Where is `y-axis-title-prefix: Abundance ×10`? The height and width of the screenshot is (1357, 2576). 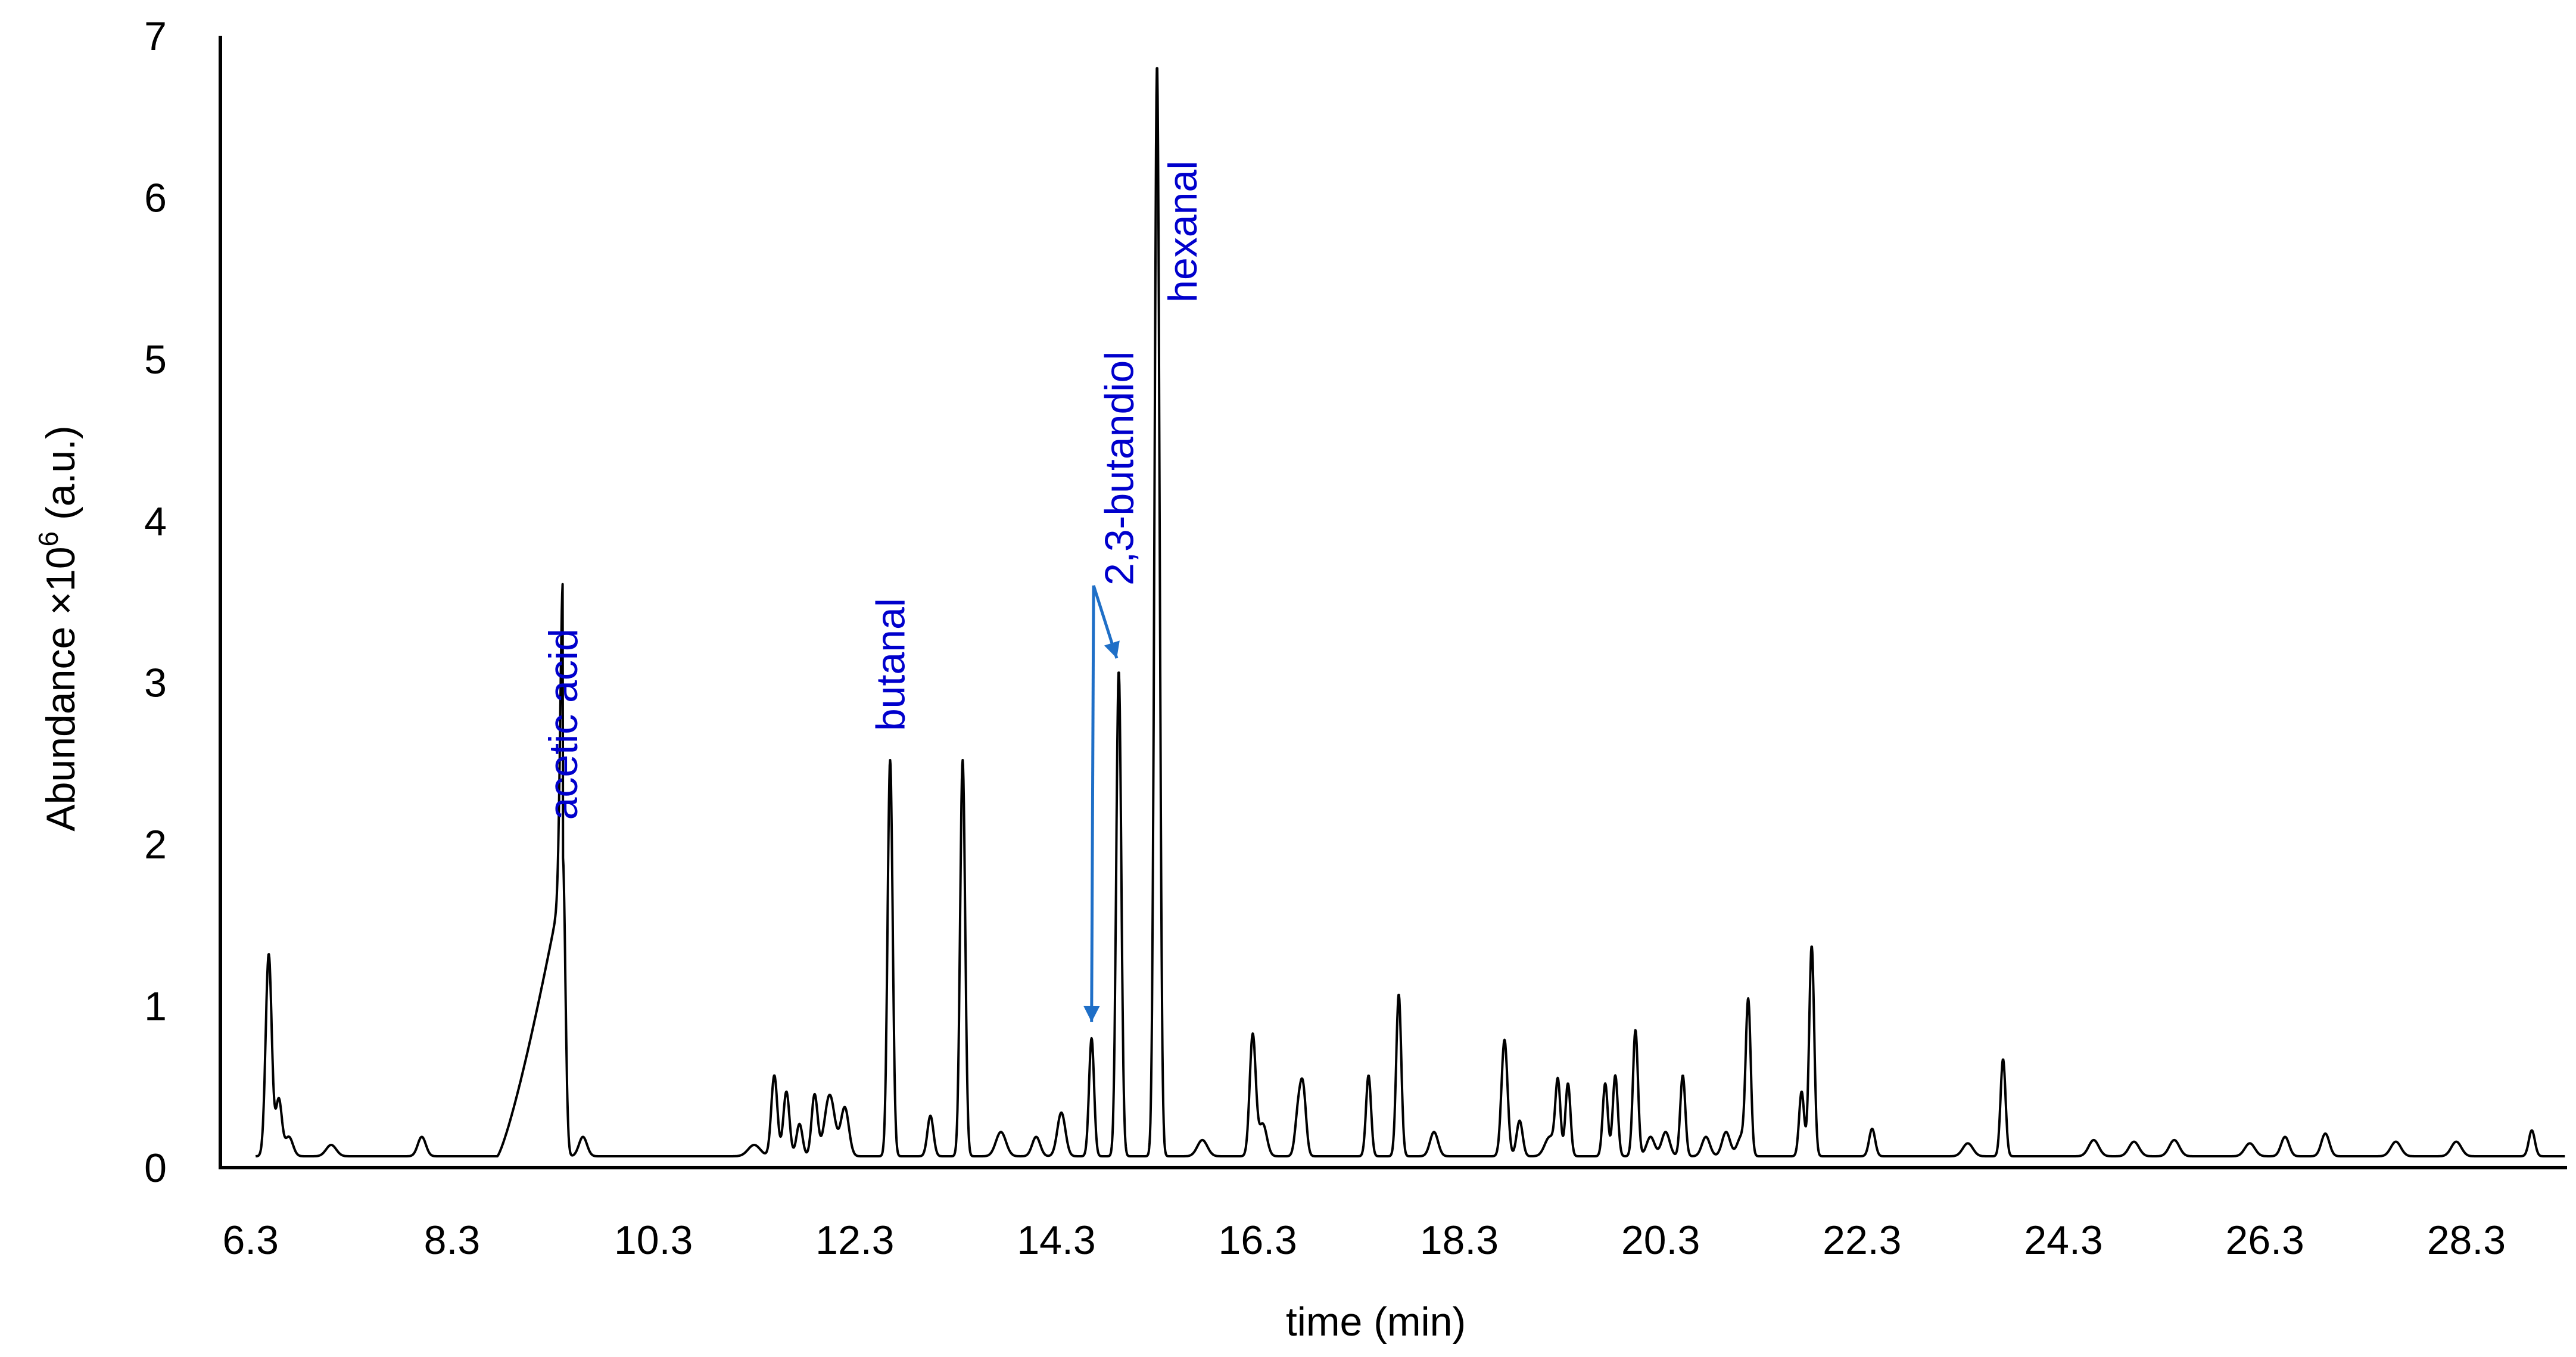
y-axis-title-prefix: Abundance ×10 is located at coordinates (60, 688).